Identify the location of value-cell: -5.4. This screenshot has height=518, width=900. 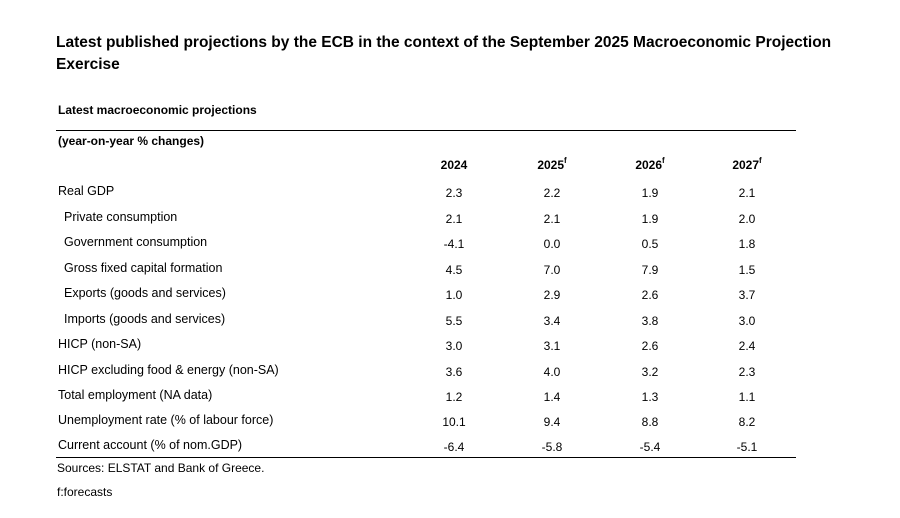
(650, 447).